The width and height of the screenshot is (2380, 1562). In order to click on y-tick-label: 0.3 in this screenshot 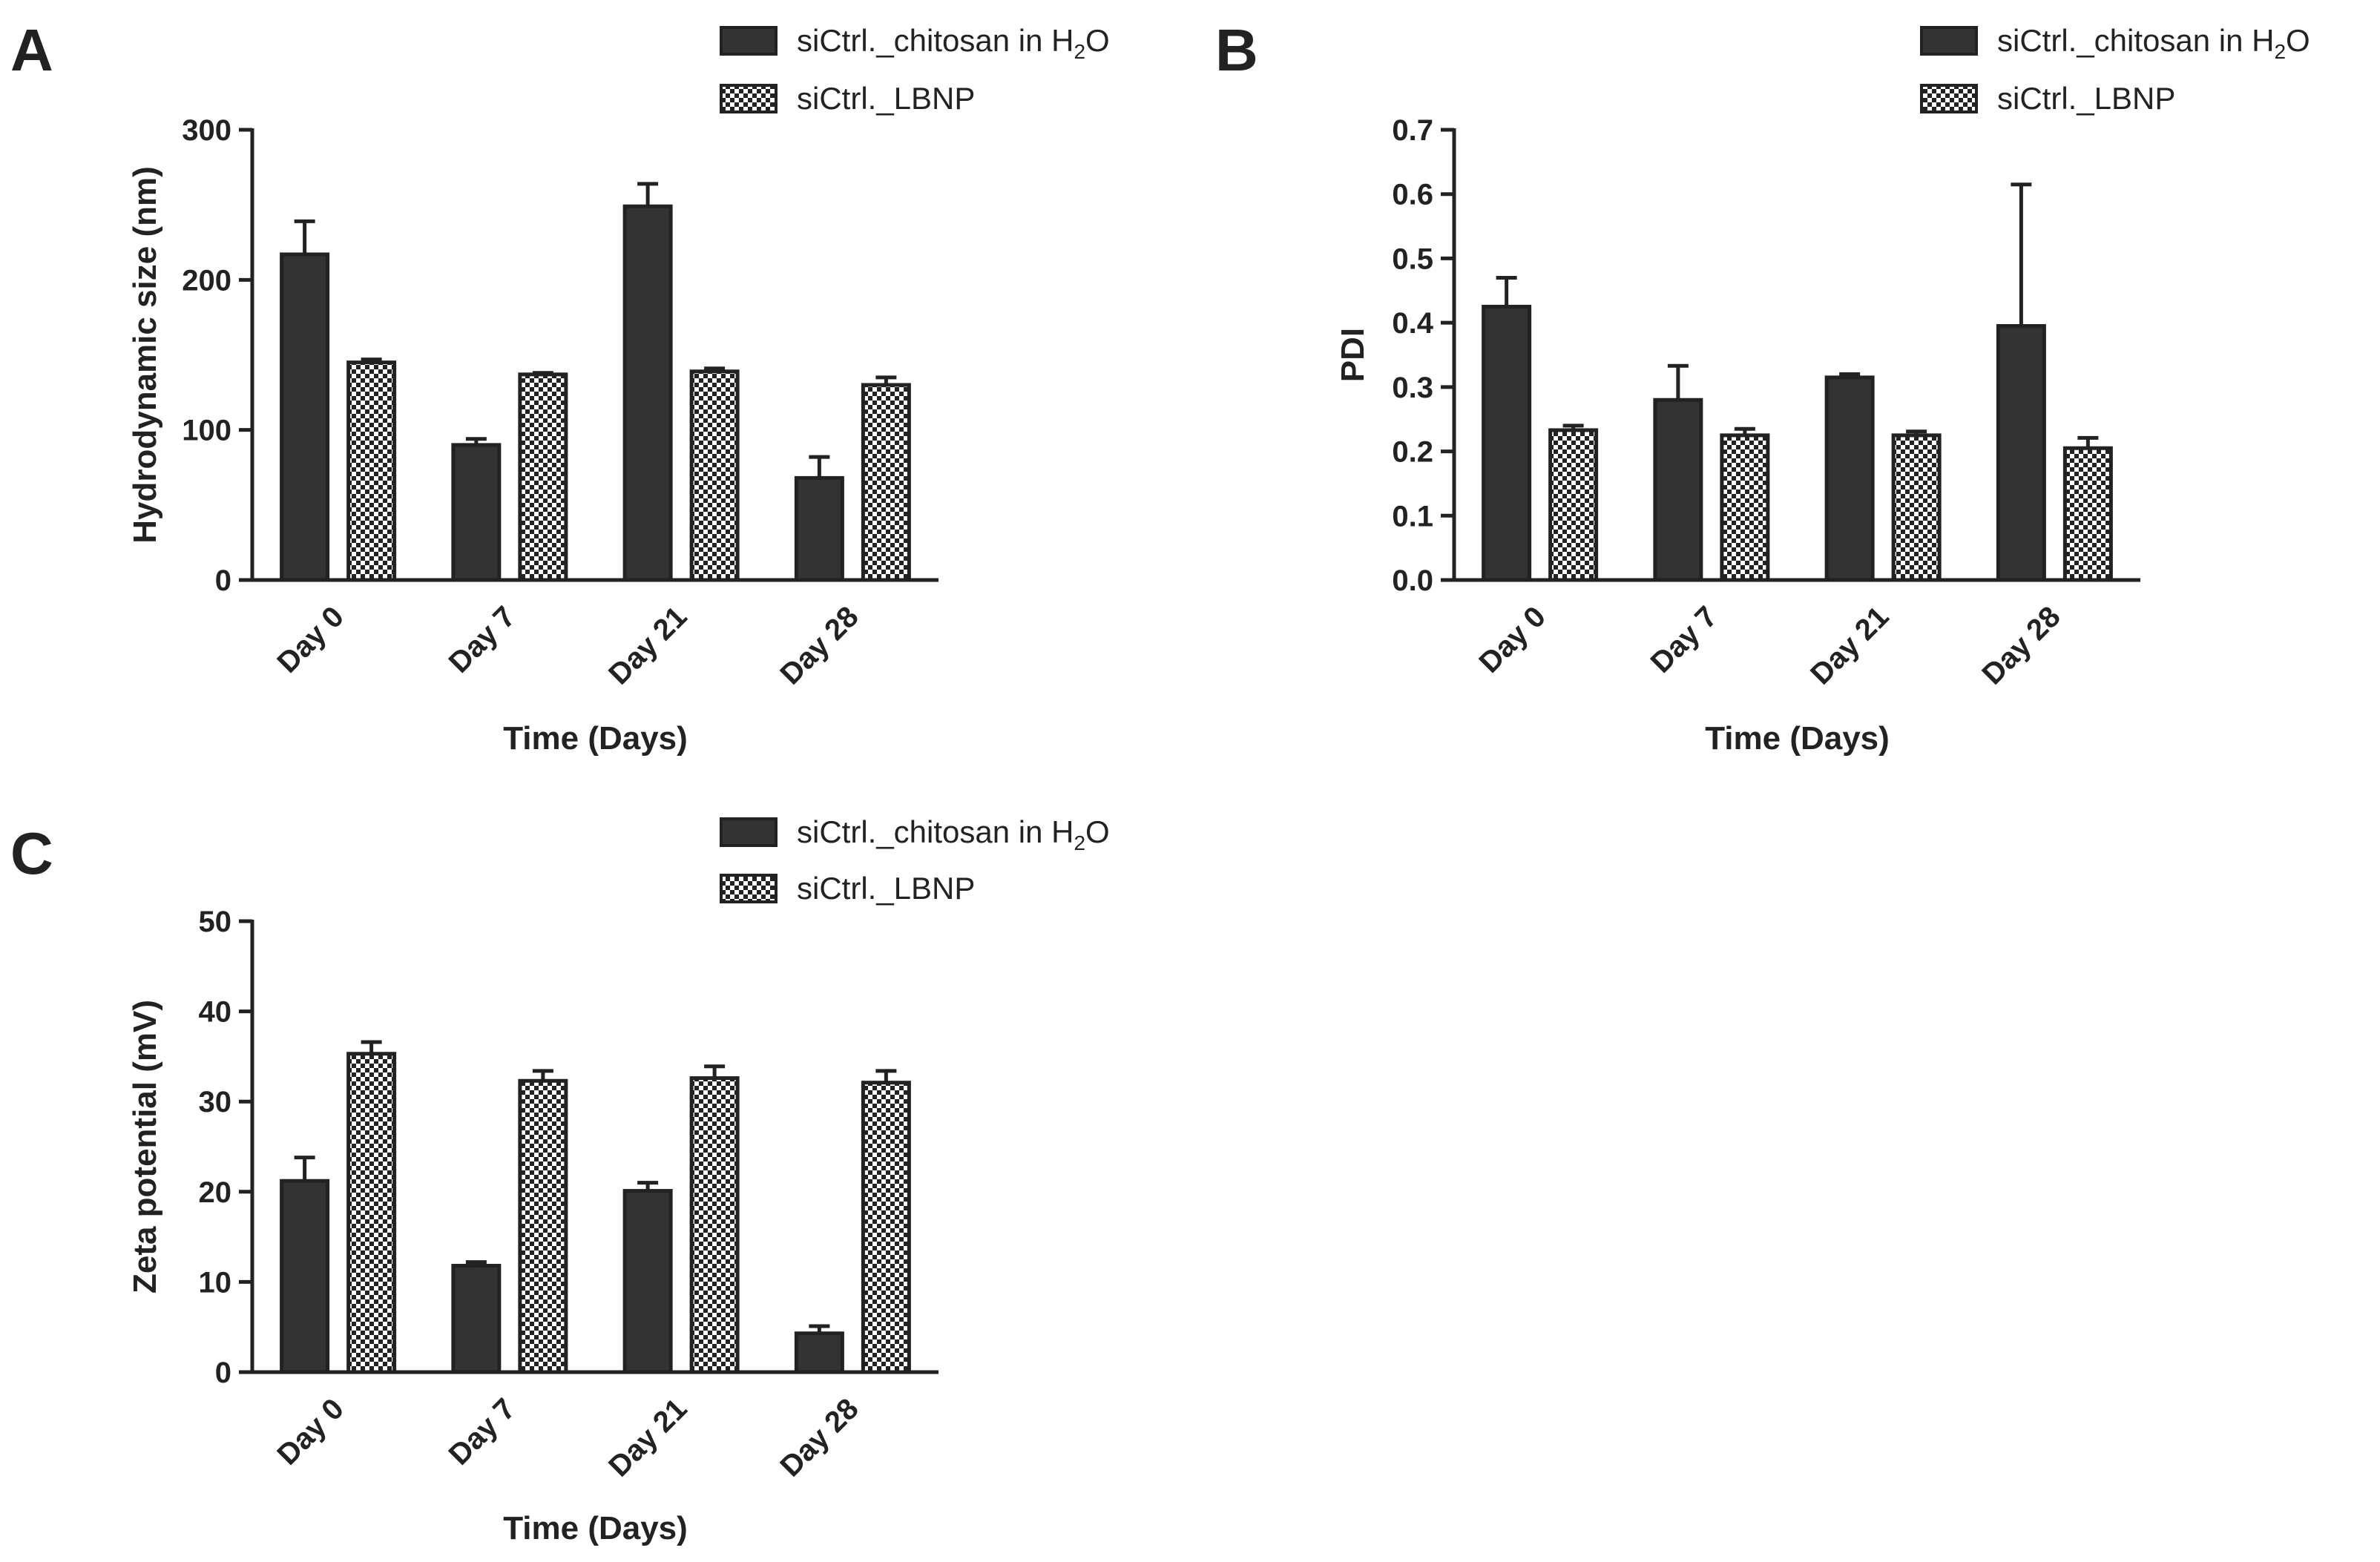, I will do `click(1413, 388)`.